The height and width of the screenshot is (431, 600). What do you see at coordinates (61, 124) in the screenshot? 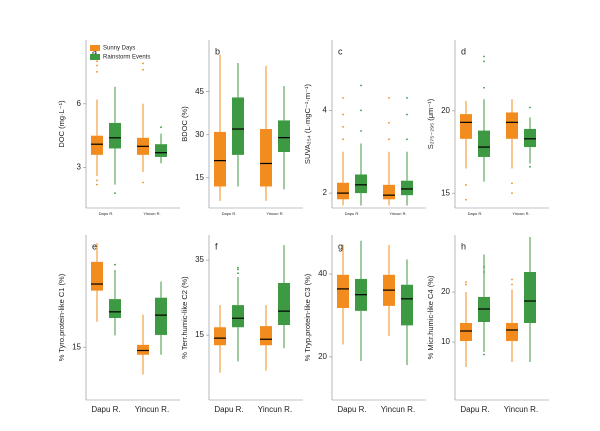
I see `y-axis-label: DOC (mg·L⁻¹)` at bounding box center [61, 124].